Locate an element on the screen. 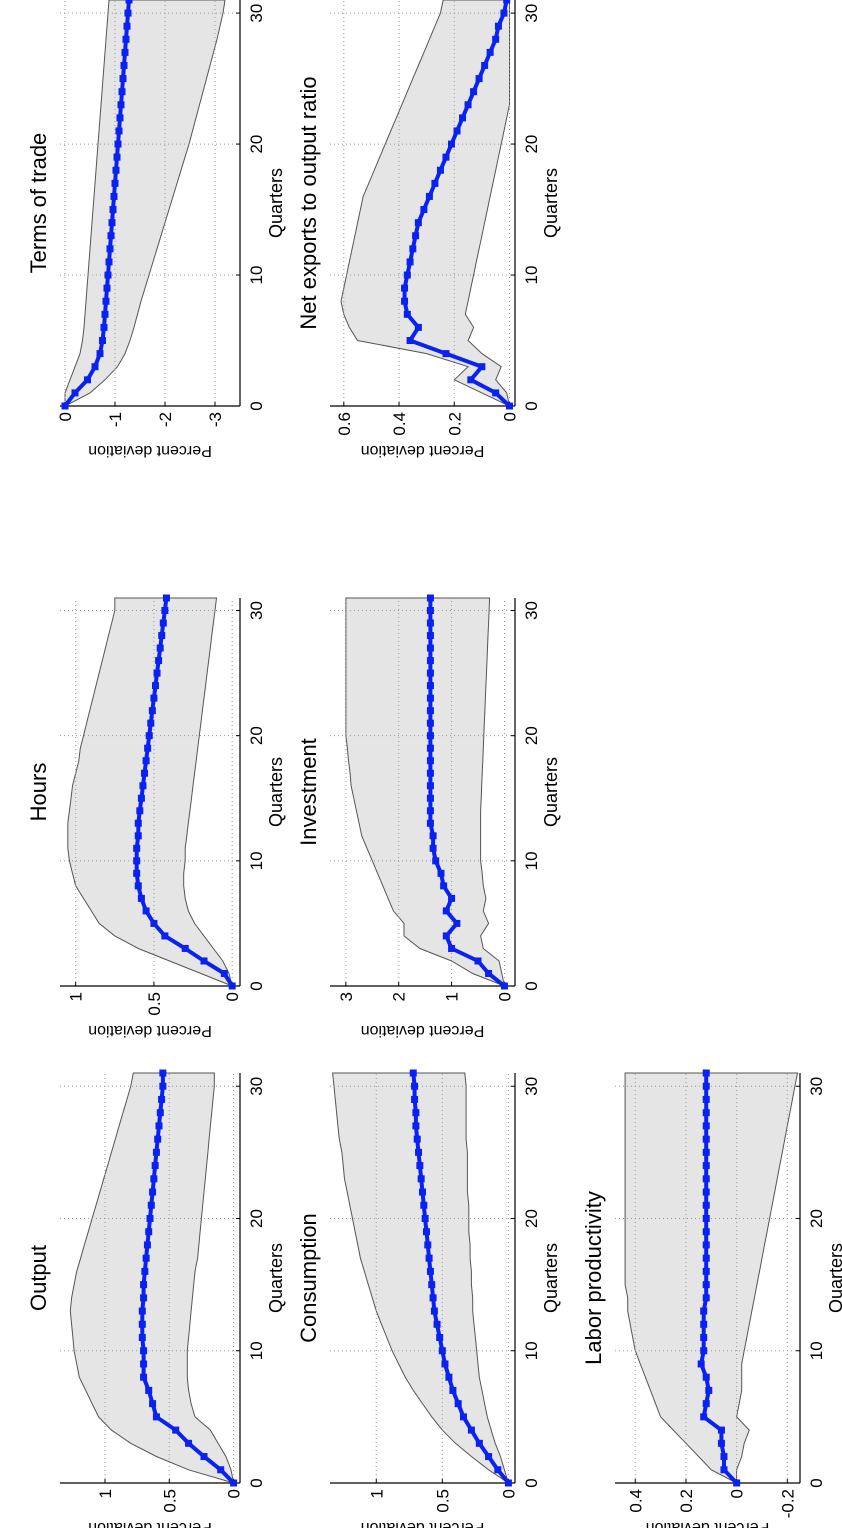 The width and height of the screenshot is (842, 1528). y-tick-label: -0.2 is located at coordinates (787, 1503).